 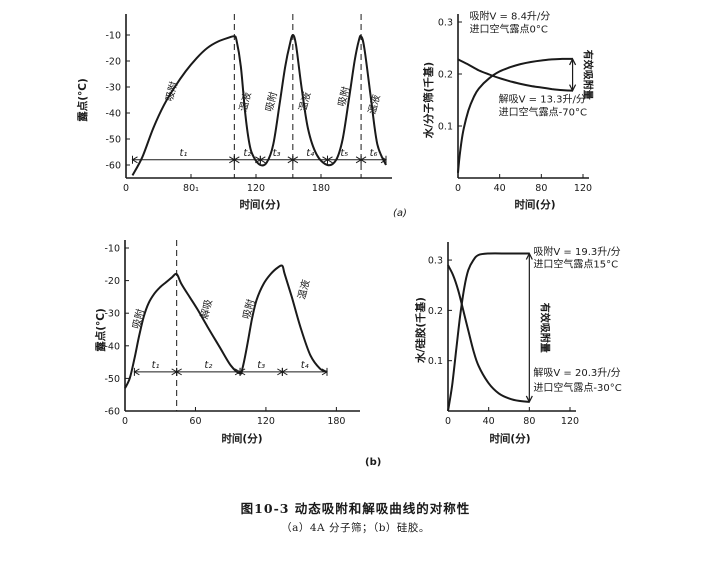 I want to click on panel-label-b: (b), so click(x=373, y=462).